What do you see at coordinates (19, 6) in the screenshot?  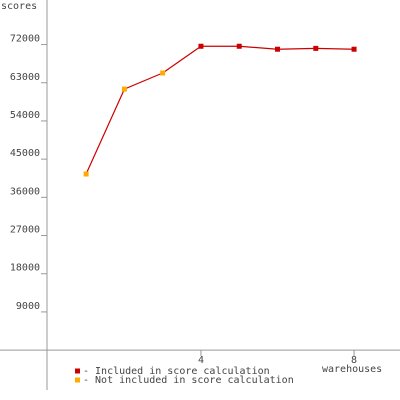 I see `y-axis-label: scores` at bounding box center [19, 6].